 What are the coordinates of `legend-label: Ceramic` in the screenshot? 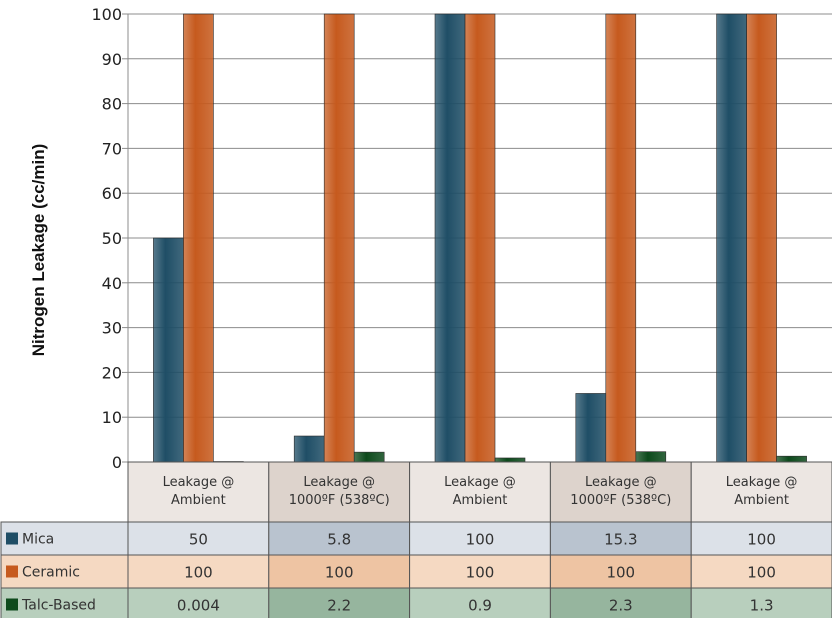 It's located at (51, 573).